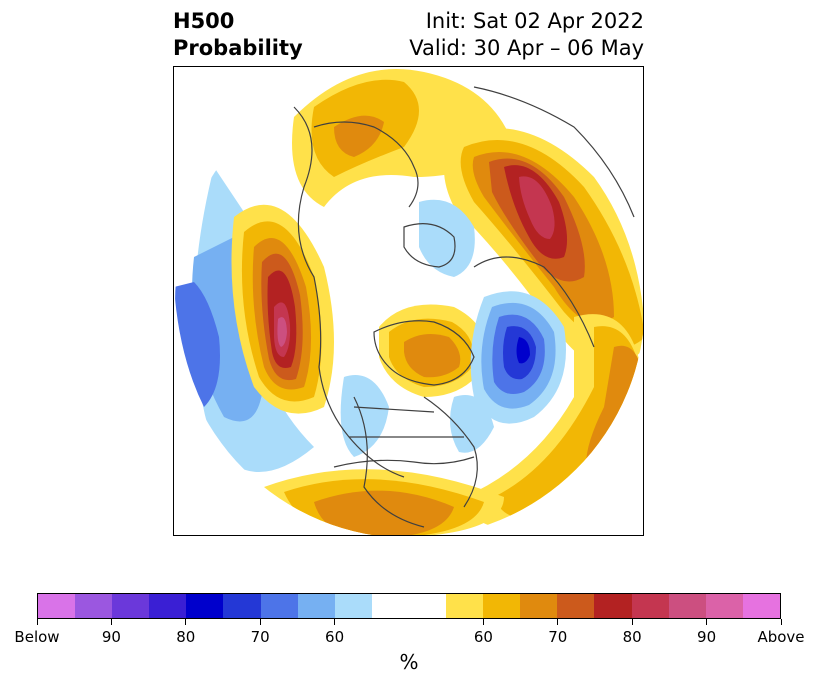 This screenshot has width=819, height=686. Describe the element at coordinates (409, 662) in the screenshot. I see `colorbar-unit: %` at that location.